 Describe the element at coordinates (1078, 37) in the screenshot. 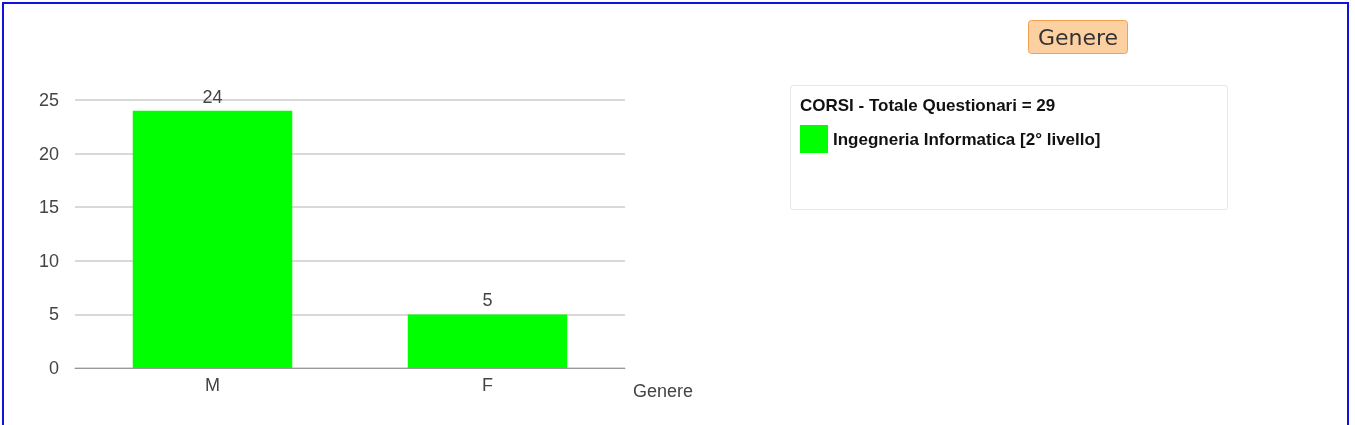

I see `text: Genere` at that location.